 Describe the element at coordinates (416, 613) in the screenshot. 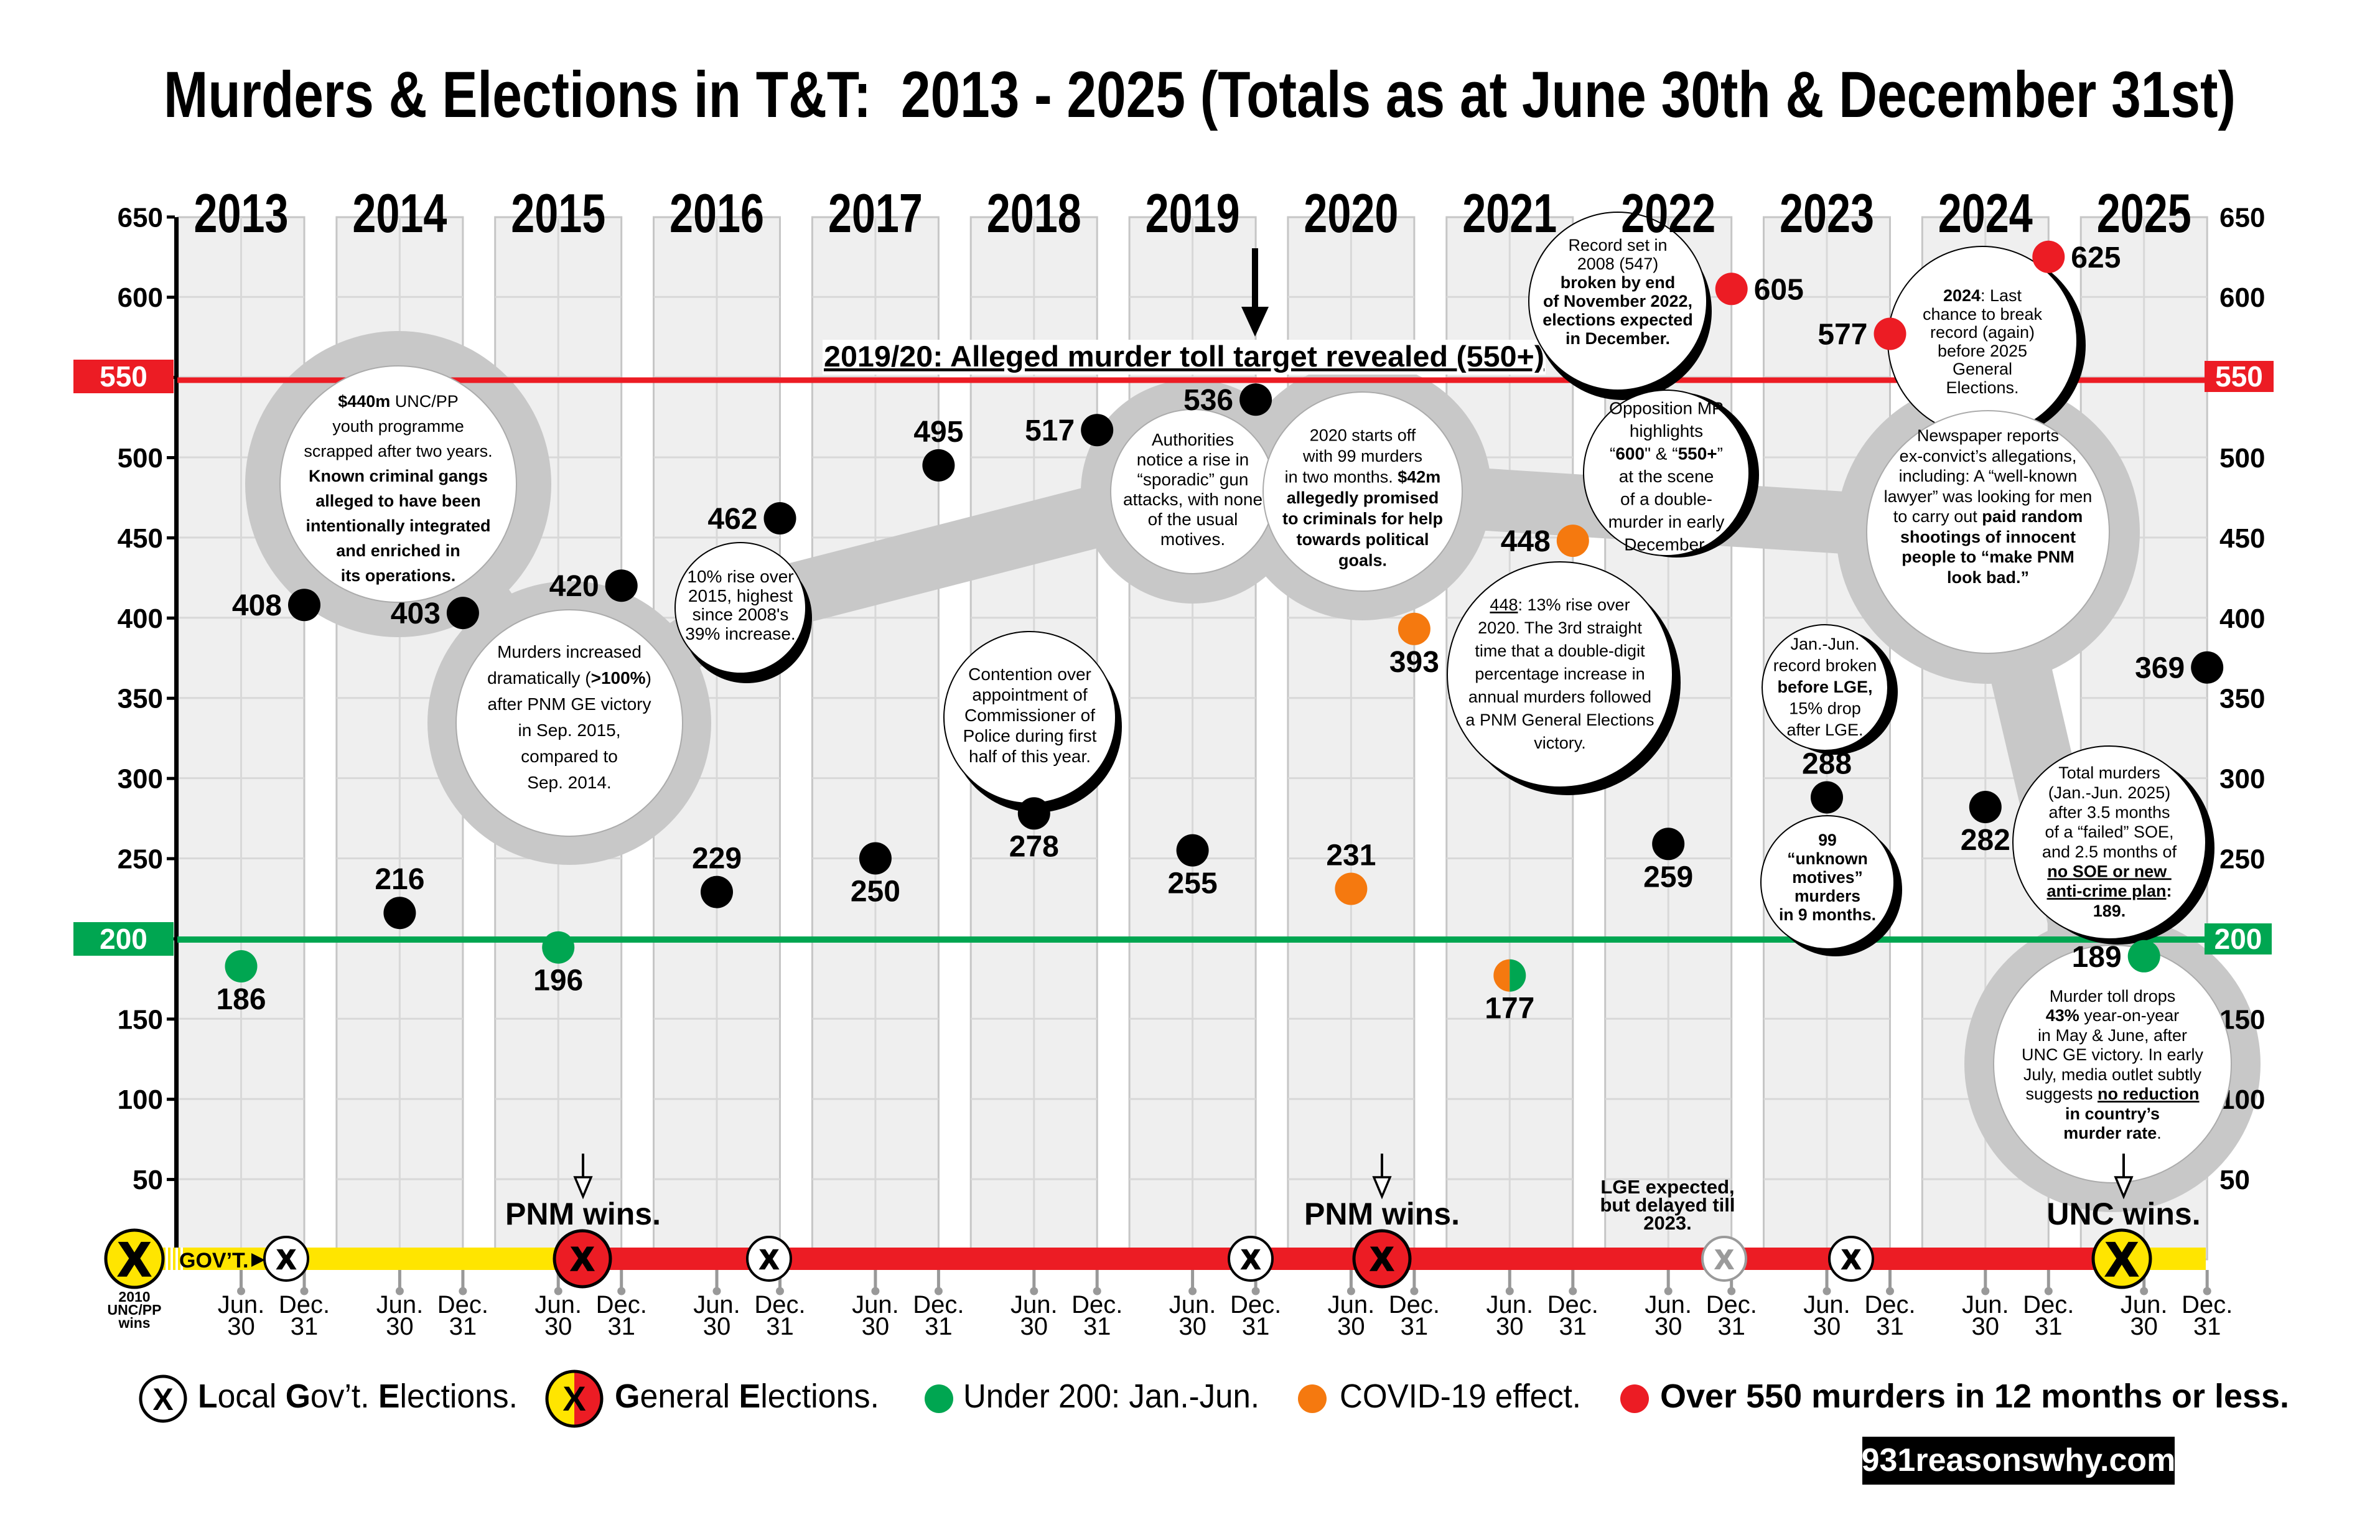

I see `svg-text: 403` at that location.